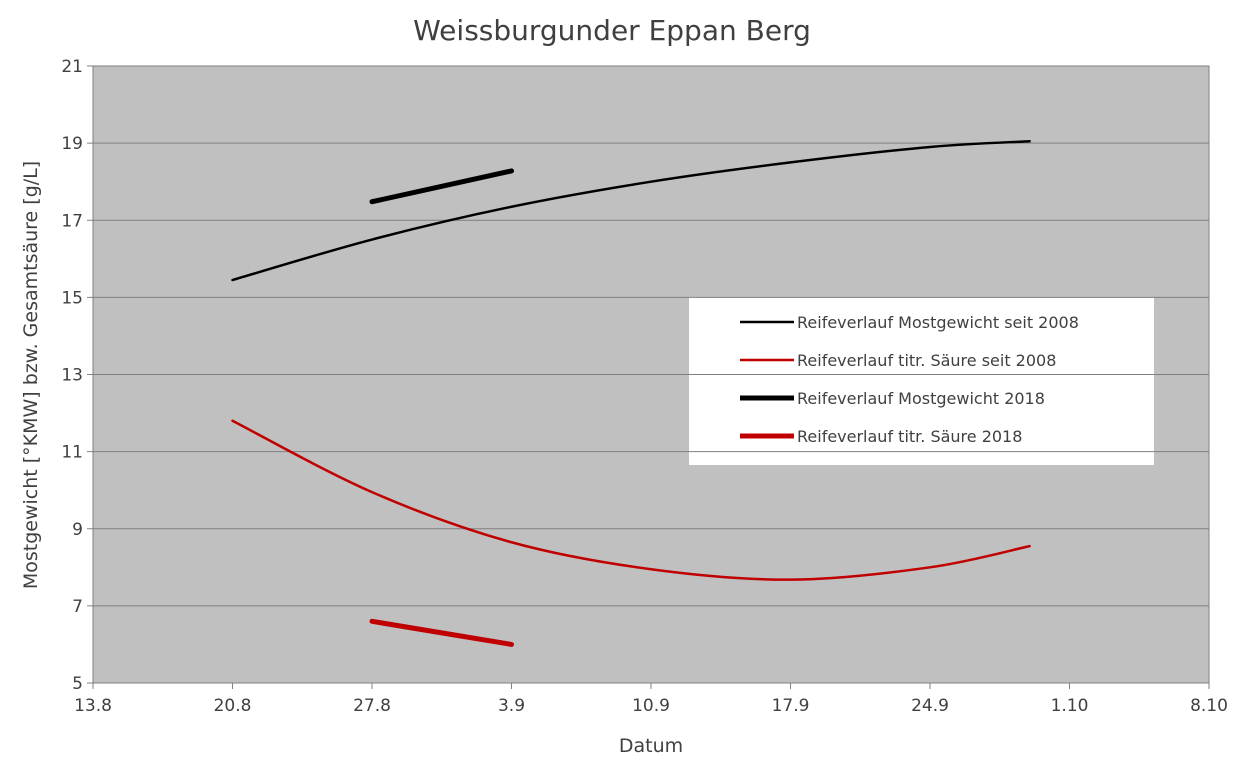  I want to click on y-tick-label: 17, so click(72, 221).